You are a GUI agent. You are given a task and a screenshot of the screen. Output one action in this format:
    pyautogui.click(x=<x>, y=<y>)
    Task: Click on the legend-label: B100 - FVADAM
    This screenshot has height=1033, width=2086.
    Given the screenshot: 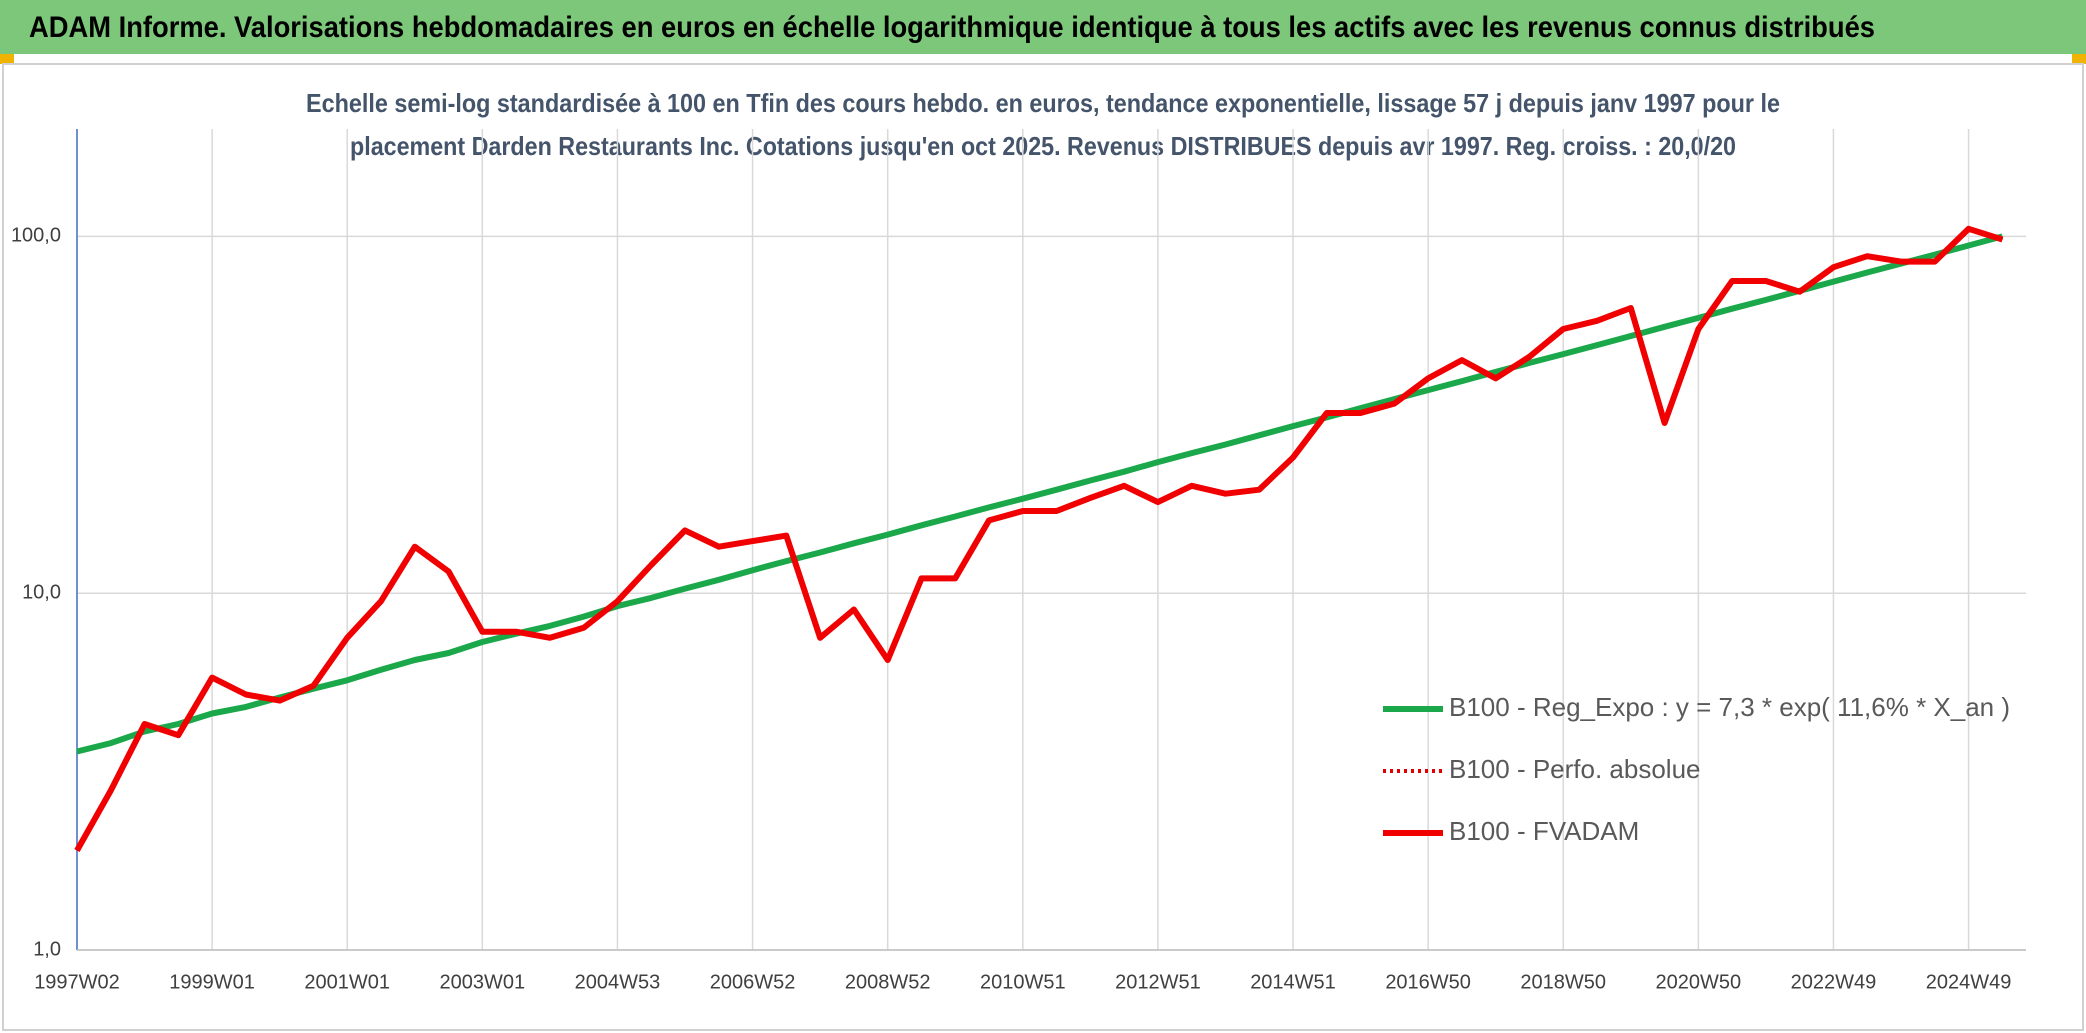 What is the action you would take?
    pyautogui.click(x=1544, y=831)
    